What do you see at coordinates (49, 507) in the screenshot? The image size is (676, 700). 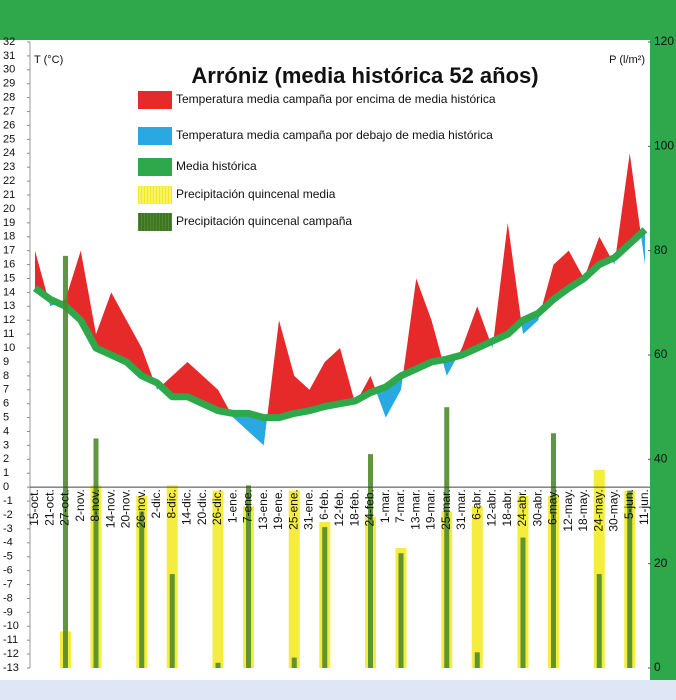 I see `x-tick-label: 21-oct.` at bounding box center [49, 507].